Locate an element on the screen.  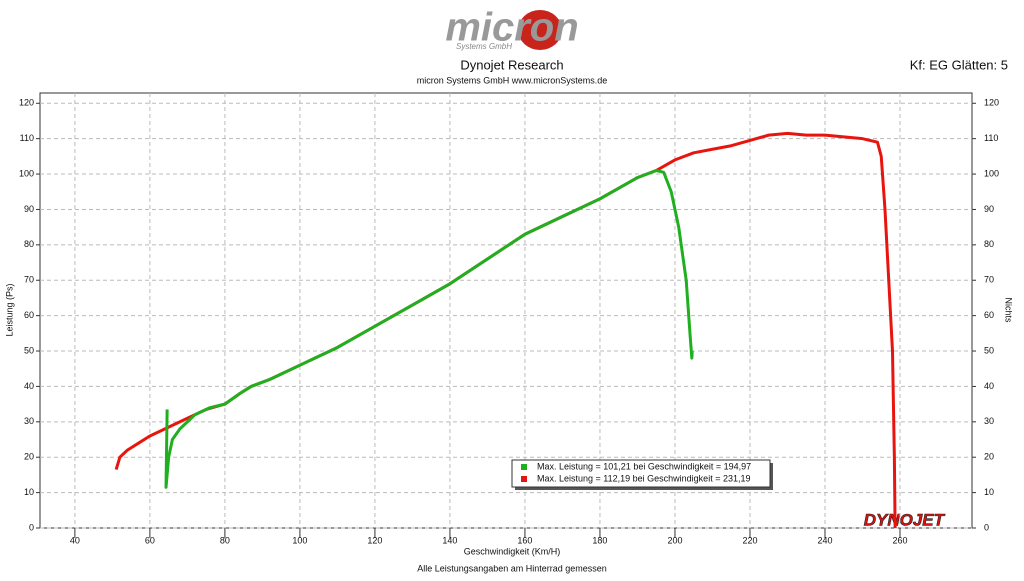
y2-tick-label: 70 is located at coordinates (989, 280).